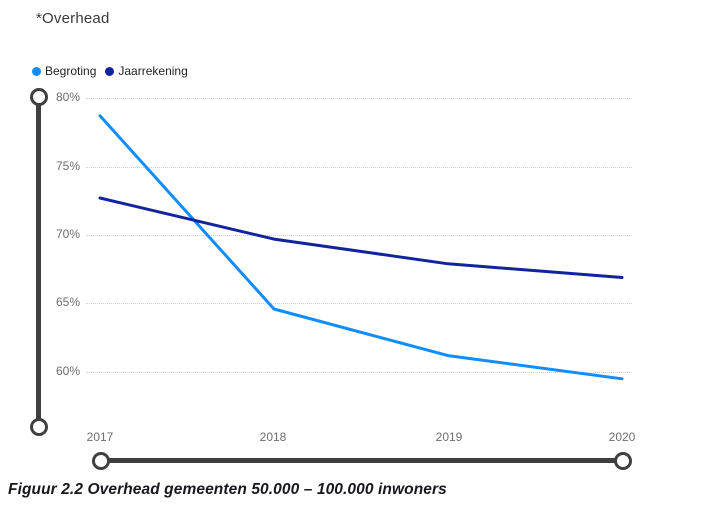  I want to click on chart-title: *Overhead, so click(73, 18).